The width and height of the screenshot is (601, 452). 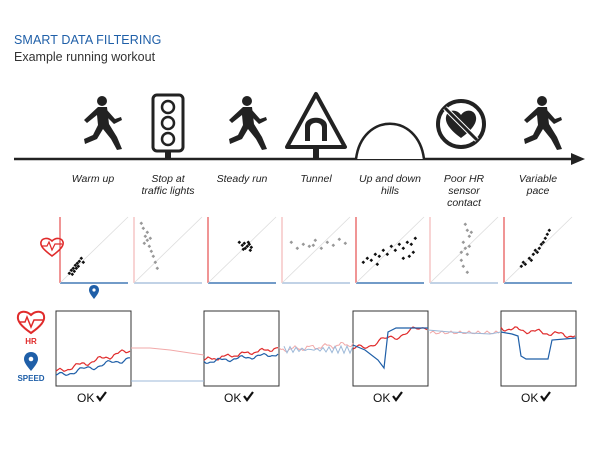 I want to click on phase-label-steady-run: Steady run, so click(x=242, y=179).